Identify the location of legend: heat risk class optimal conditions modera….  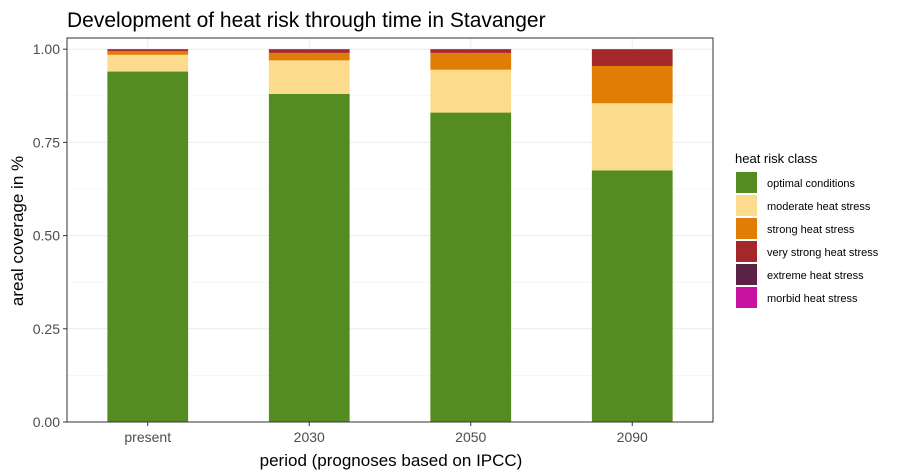
(807, 229).